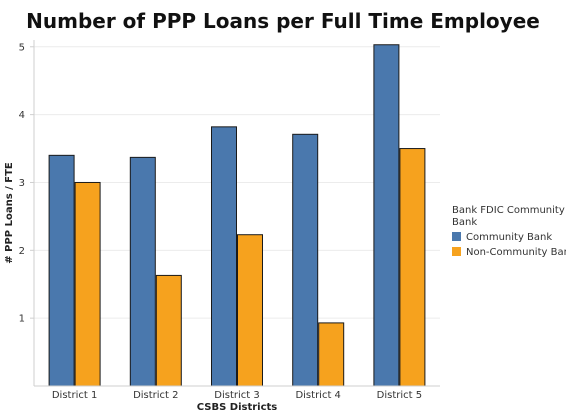 Image resolution: width=566 pixels, height=418 pixels. What do you see at coordinates (26, 183) in the screenshot?
I see `y-tick-labels: 1 2 3 4 5` at bounding box center [26, 183].